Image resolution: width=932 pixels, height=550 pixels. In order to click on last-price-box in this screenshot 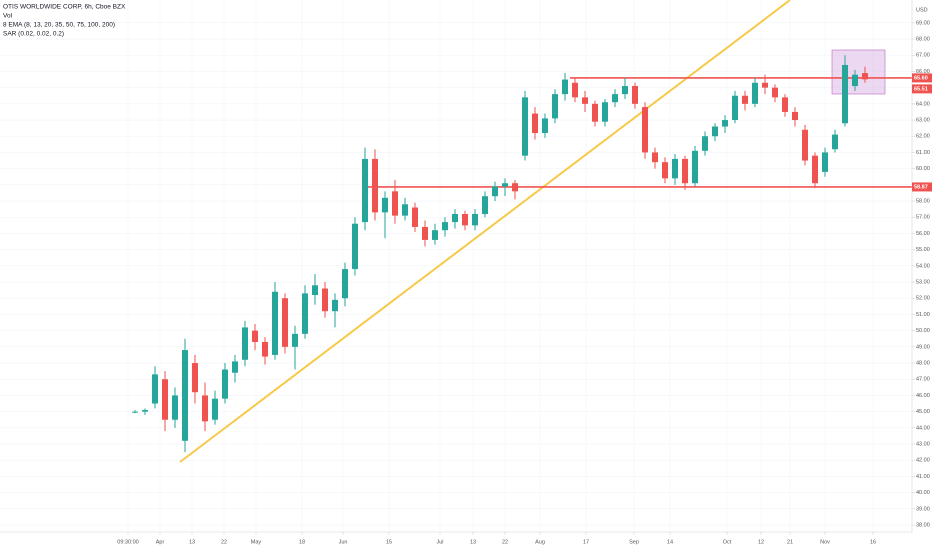, I will do `click(922, 89)`.